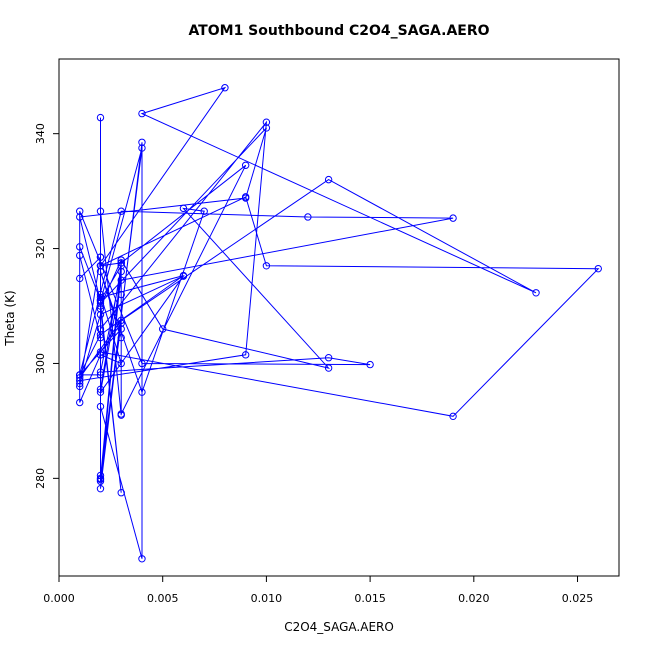 The height and width of the screenshot is (650, 650). Describe the element at coordinates (40, 133) in the screenshot. I see `y-tick-label: 340` at that location.